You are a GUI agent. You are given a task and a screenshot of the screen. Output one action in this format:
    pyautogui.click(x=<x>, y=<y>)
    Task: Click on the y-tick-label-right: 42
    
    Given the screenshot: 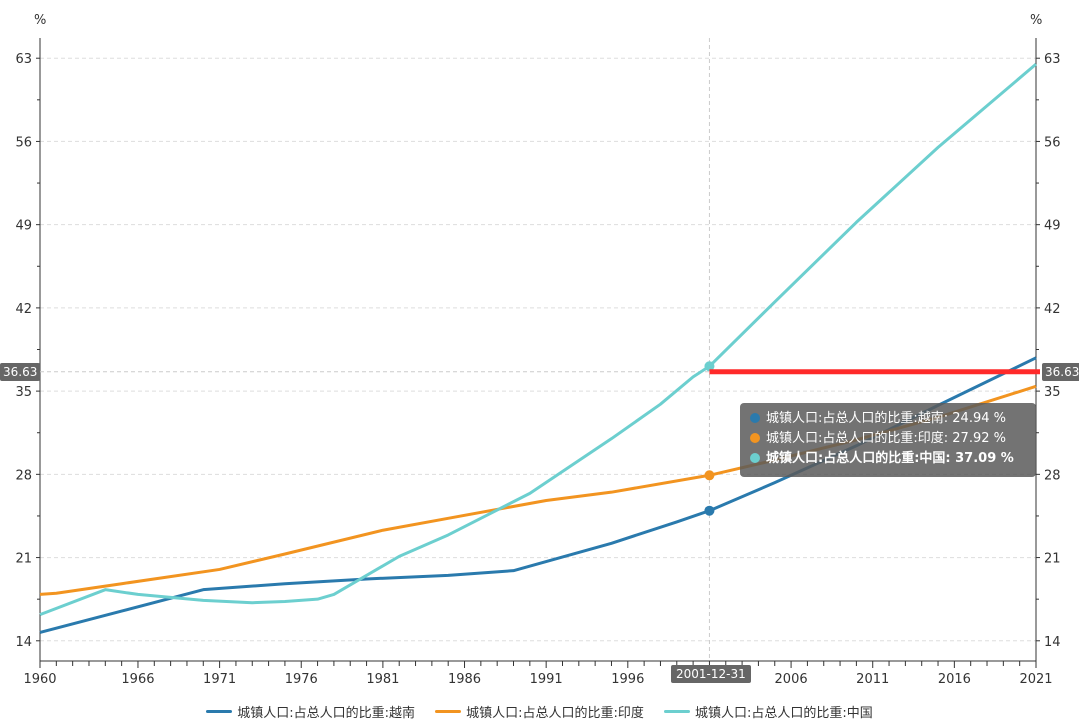 What is the action you would take?
    pyautogui.click(x=1052, y=309)
    